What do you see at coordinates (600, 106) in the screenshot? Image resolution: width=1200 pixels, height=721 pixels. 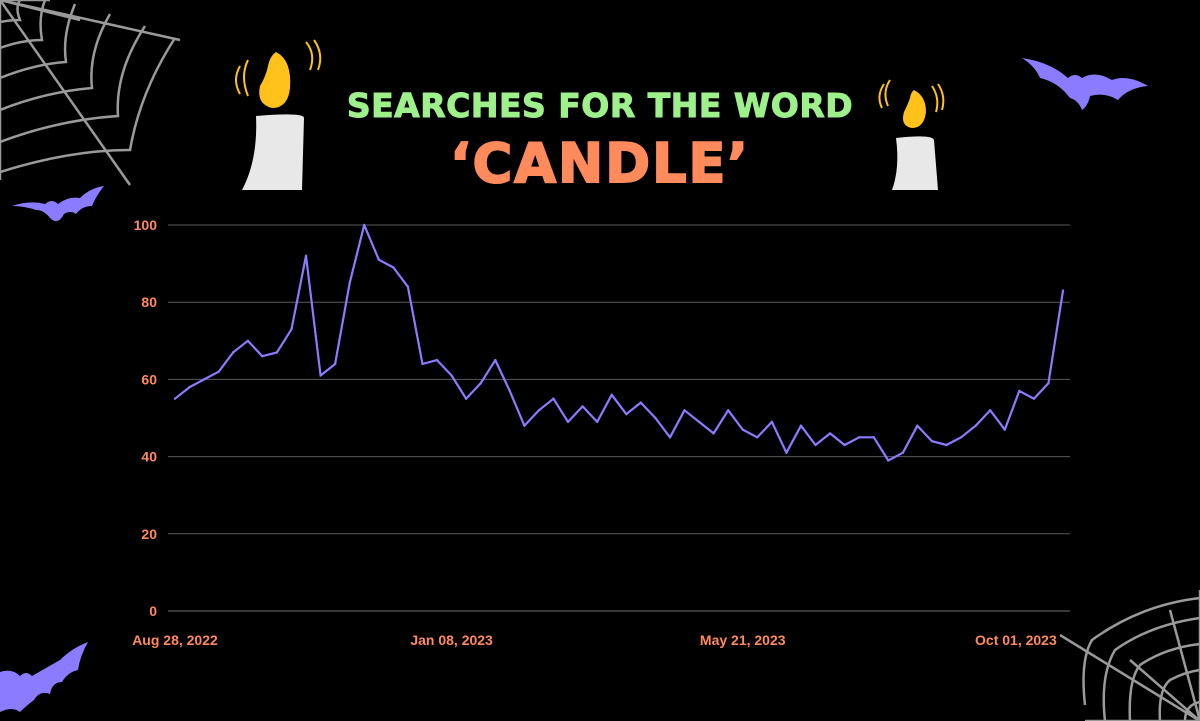 I see `chart-title-line1: SEARCHES FOR THE WORD` at bounding box center [600, 106].